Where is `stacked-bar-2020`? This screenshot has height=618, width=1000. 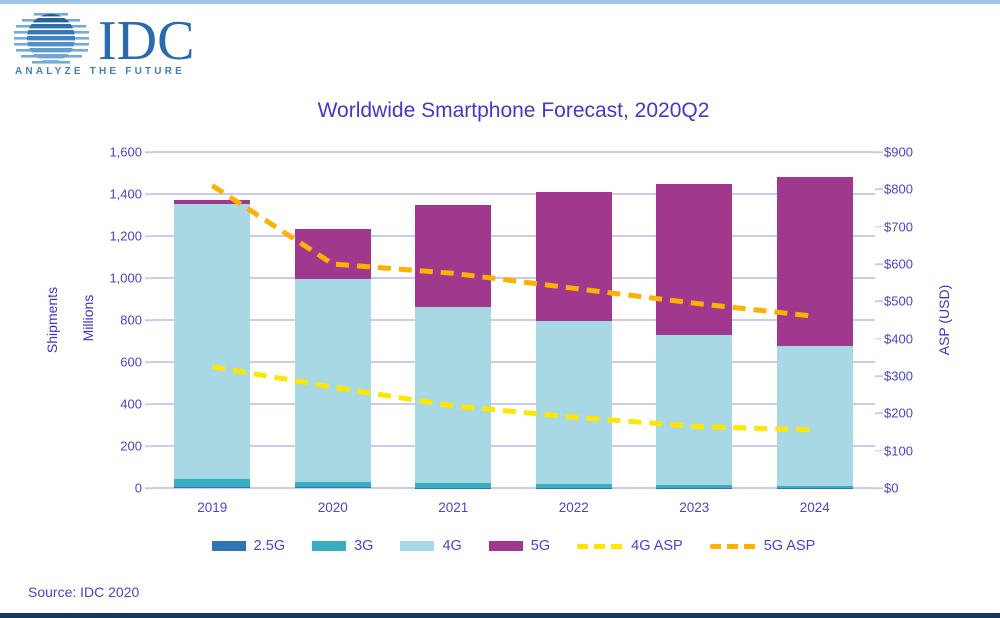 stacked-bar-2020 is located at coordinates (332, 320).